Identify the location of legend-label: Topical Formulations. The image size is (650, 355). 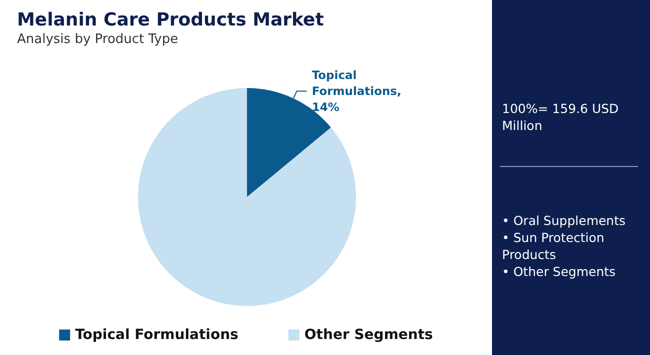
(156, 335).